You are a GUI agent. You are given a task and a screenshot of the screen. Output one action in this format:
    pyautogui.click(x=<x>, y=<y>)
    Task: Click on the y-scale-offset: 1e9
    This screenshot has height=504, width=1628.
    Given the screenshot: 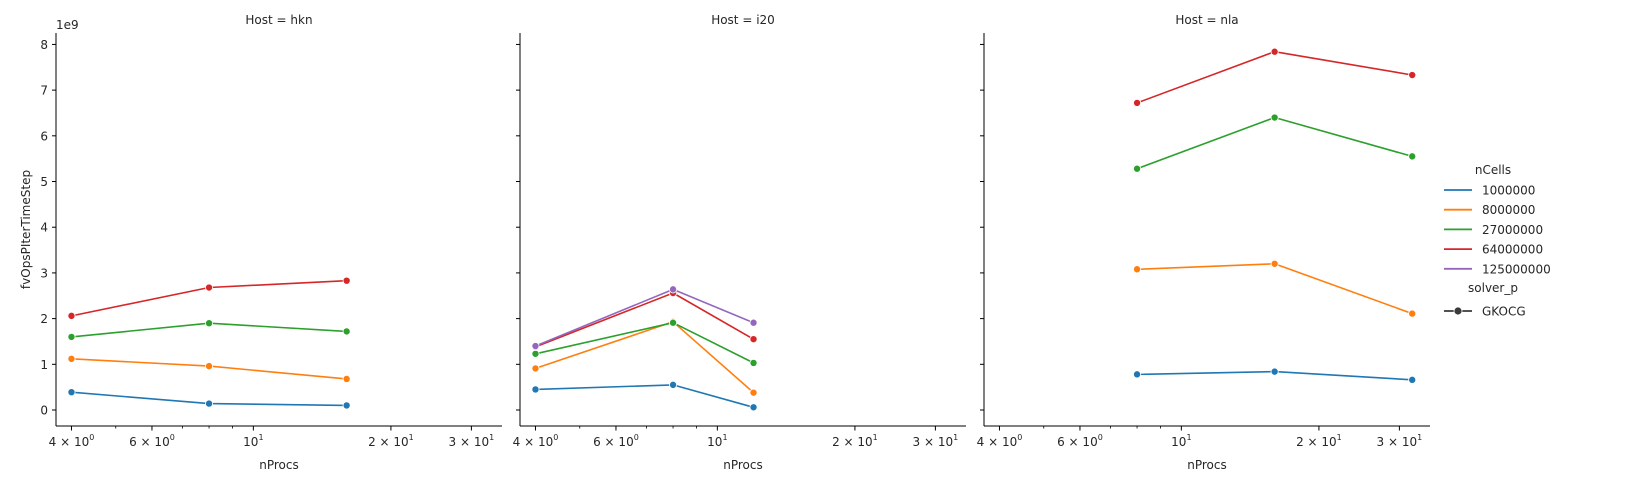 What is the action you would take?
    pyautogui.click(x=67, y=25)
    